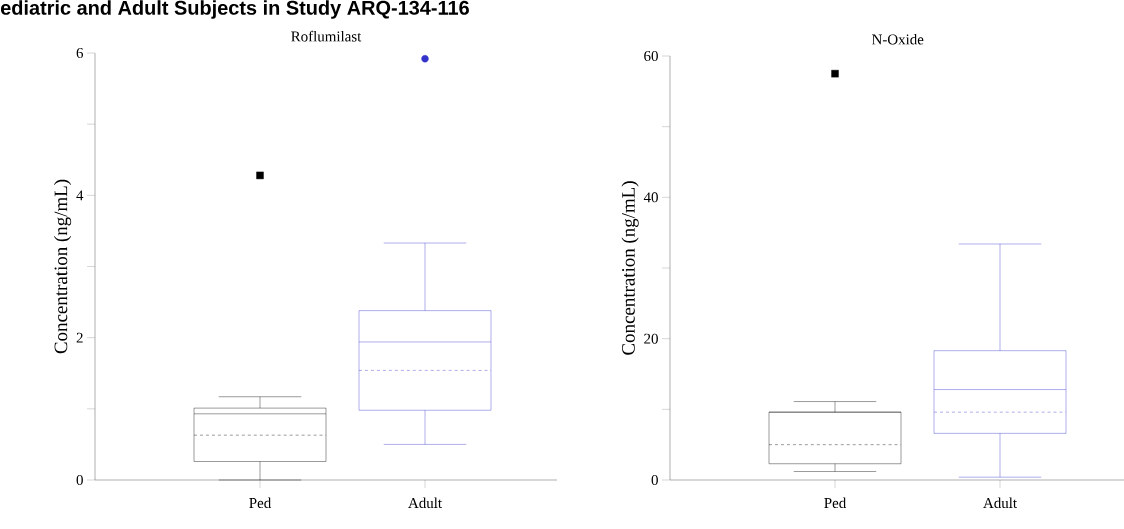 The image size is (1124, 529). Describe the element at coordinates (234, 9) in the screenshot. I see `chart-title: ediatric and Adult Subjects in Study ARQ-134-116` at that location.